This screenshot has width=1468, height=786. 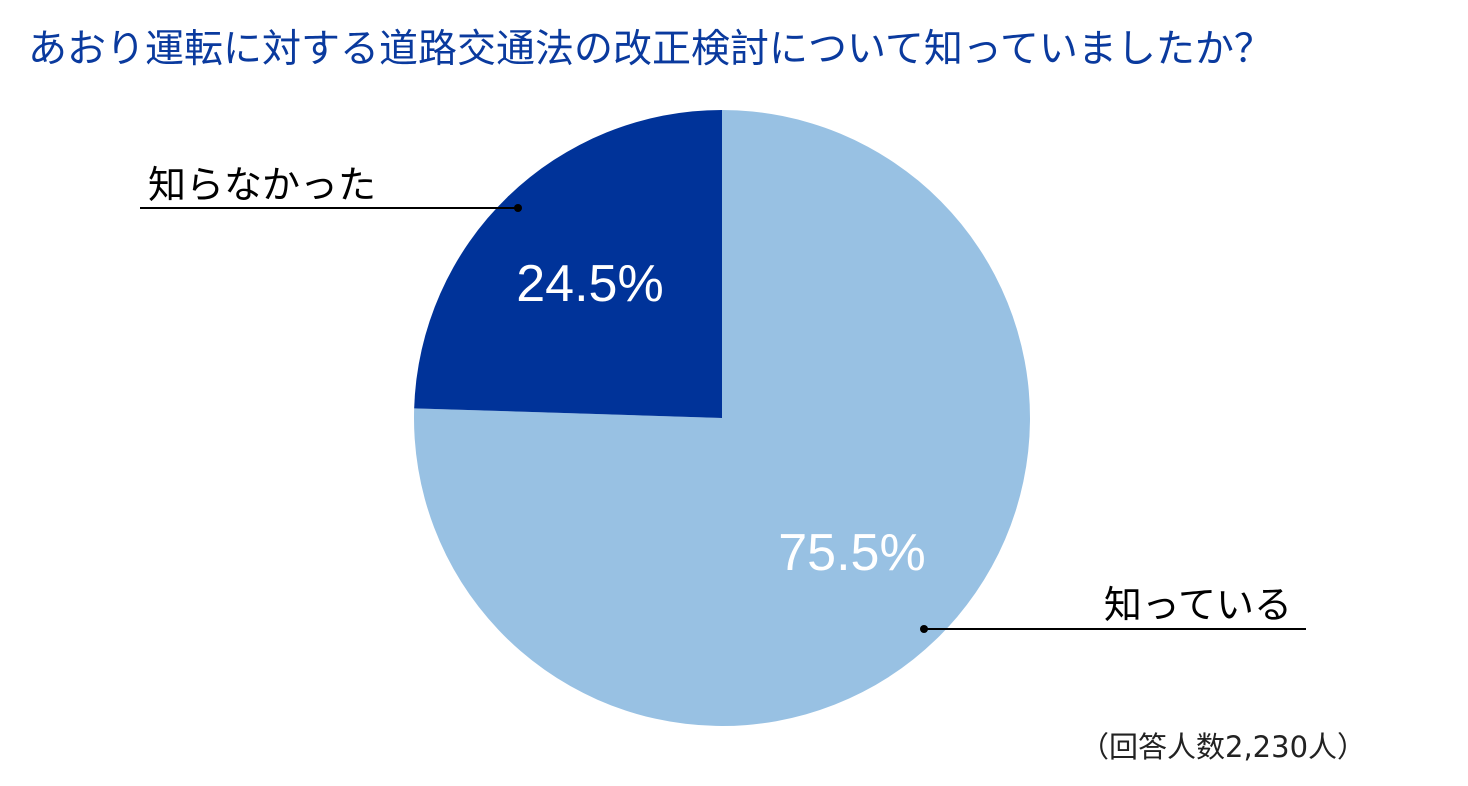 I want to click on respondent-count-note: （回答人数2,230人）, so click(x=1223, y=747).